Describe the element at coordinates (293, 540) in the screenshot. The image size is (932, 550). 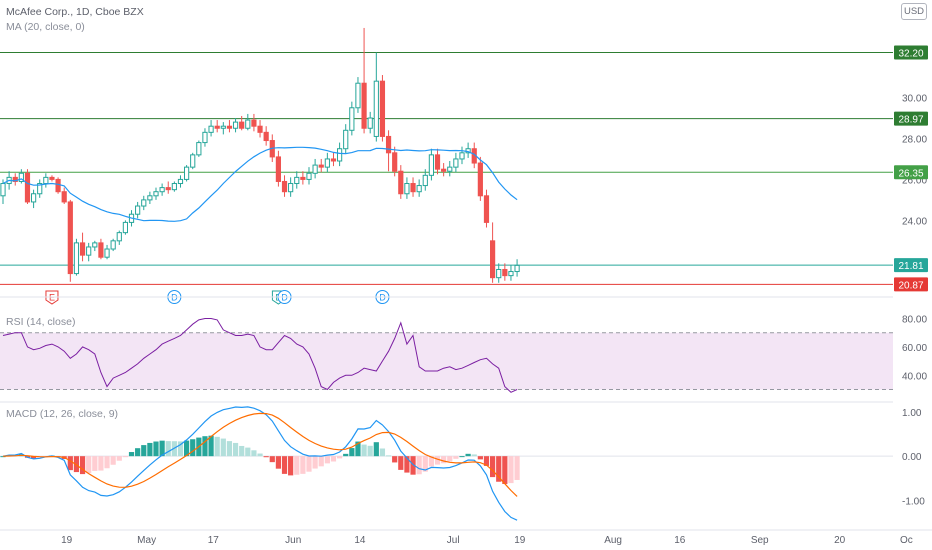
I see `time-tick: Jun` at that location.